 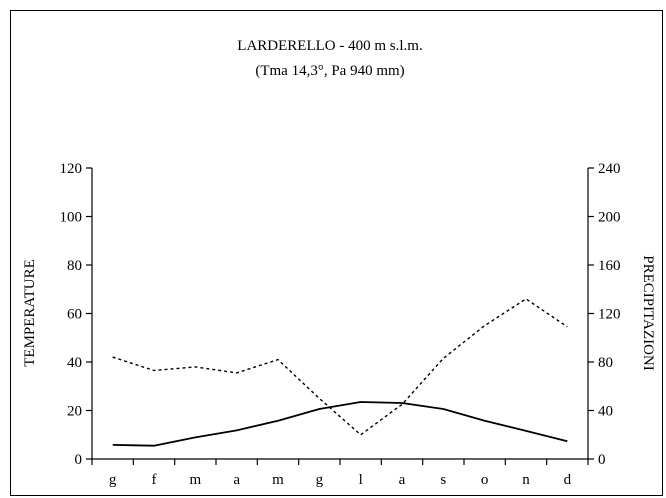 I want to click on chart-subtitle: (Tma 14,3°, Pa 940 mm), so click(x=329, y=71).